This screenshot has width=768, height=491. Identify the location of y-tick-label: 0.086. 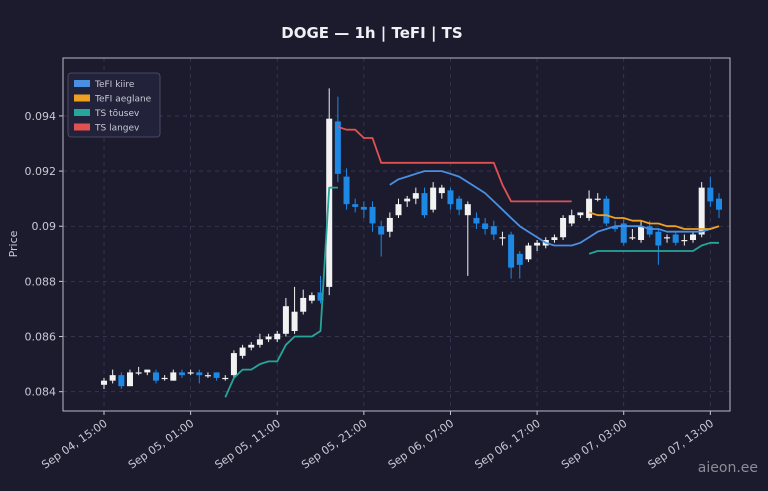
(41, 337).